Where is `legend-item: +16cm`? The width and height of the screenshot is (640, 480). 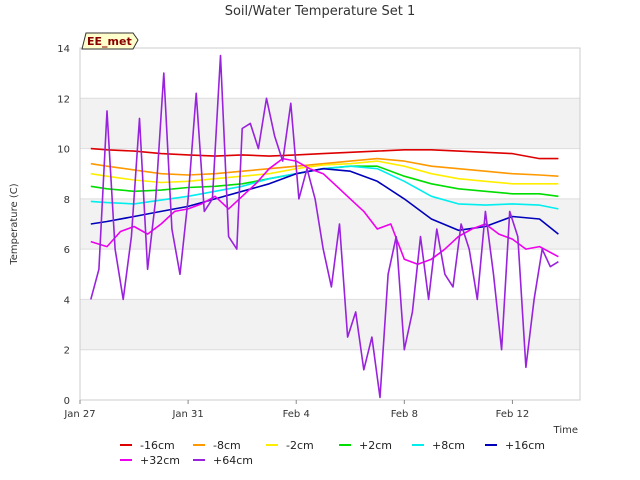
legend-item: +16cm is located at coordinates (515, 445).